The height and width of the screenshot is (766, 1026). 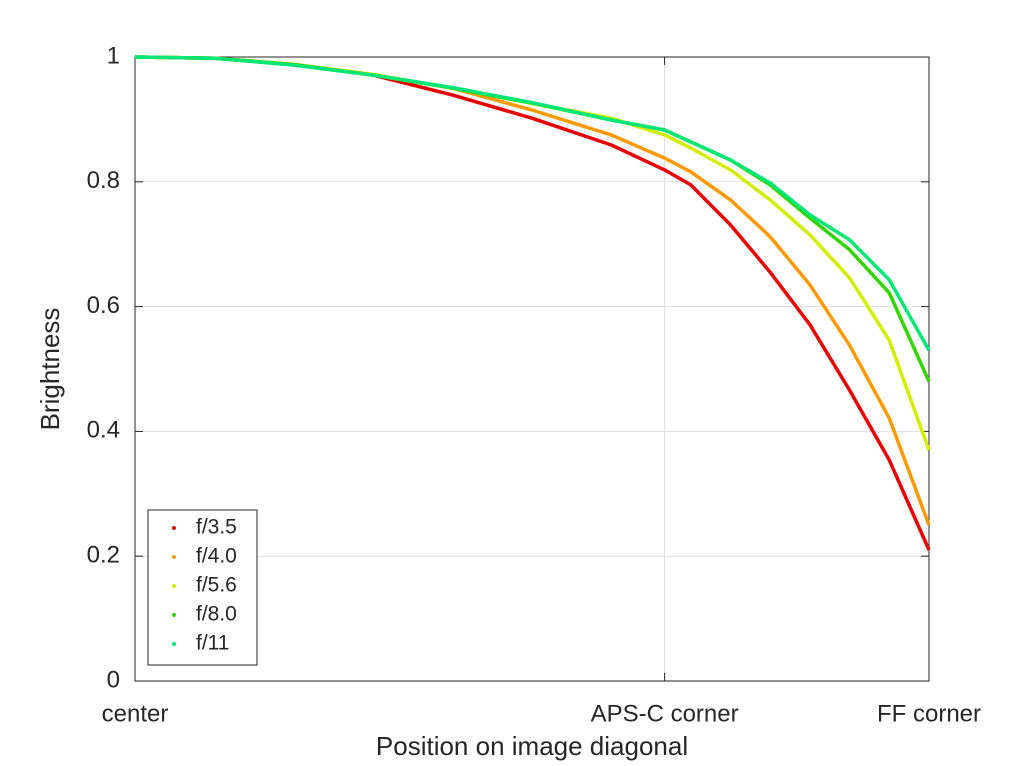 I want to click on legend: f/3.5 f/4.0 f/5.6 f/8.0 f/11, so click(x=202, y=587).